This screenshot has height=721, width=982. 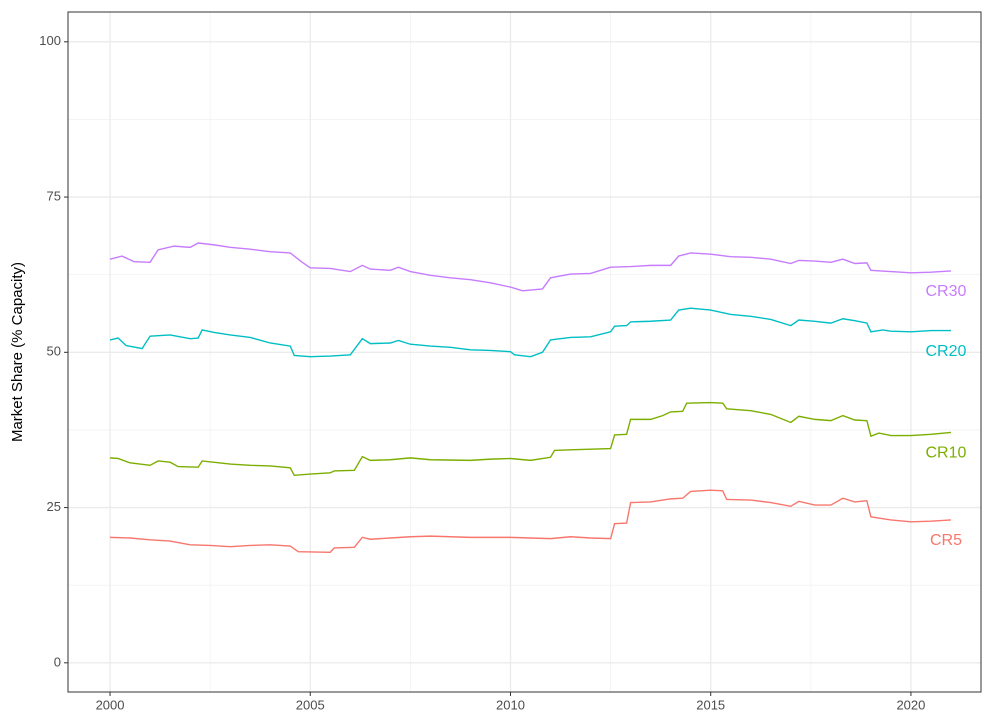 I want to click on series-label: CR30, so click(x=946, y=291).